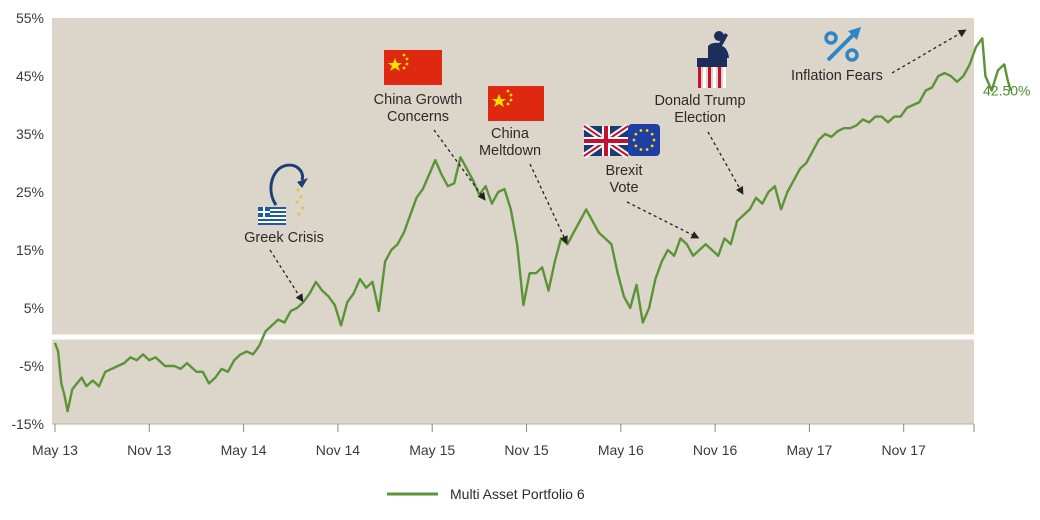 This screenshot has width=1040, height=520. What do you see at coordinates (283, 194) in the screenshot?
I see `greece-flag-and-plunging-euro-icon` at bounding box center [283, 194].